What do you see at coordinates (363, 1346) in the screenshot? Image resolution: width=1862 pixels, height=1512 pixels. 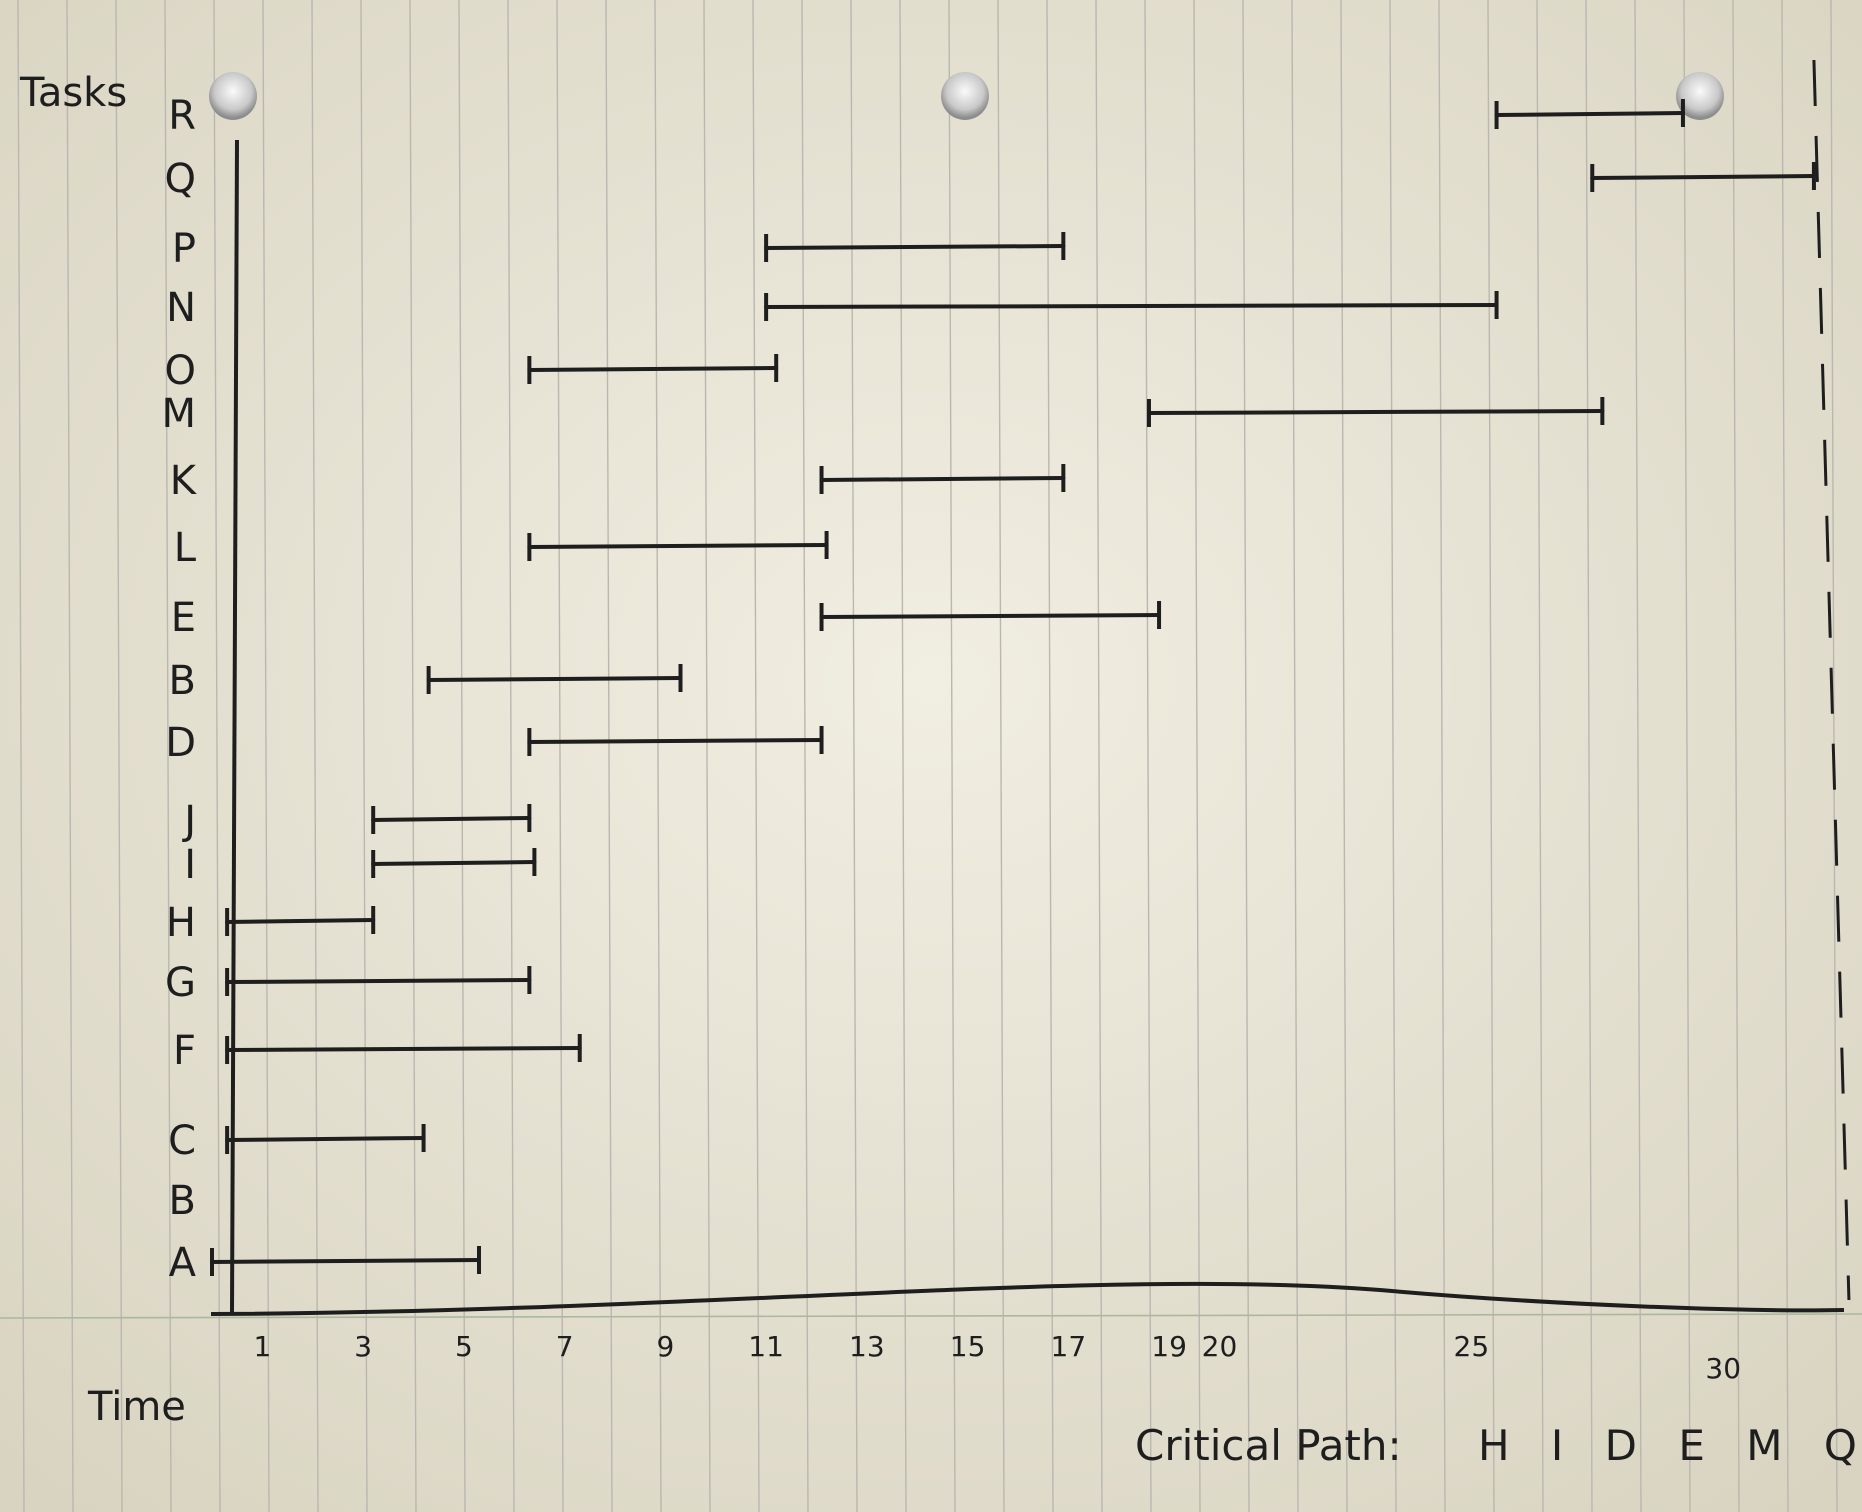 I see `x-tick-label: 3` at bounding box center [363, 1346].